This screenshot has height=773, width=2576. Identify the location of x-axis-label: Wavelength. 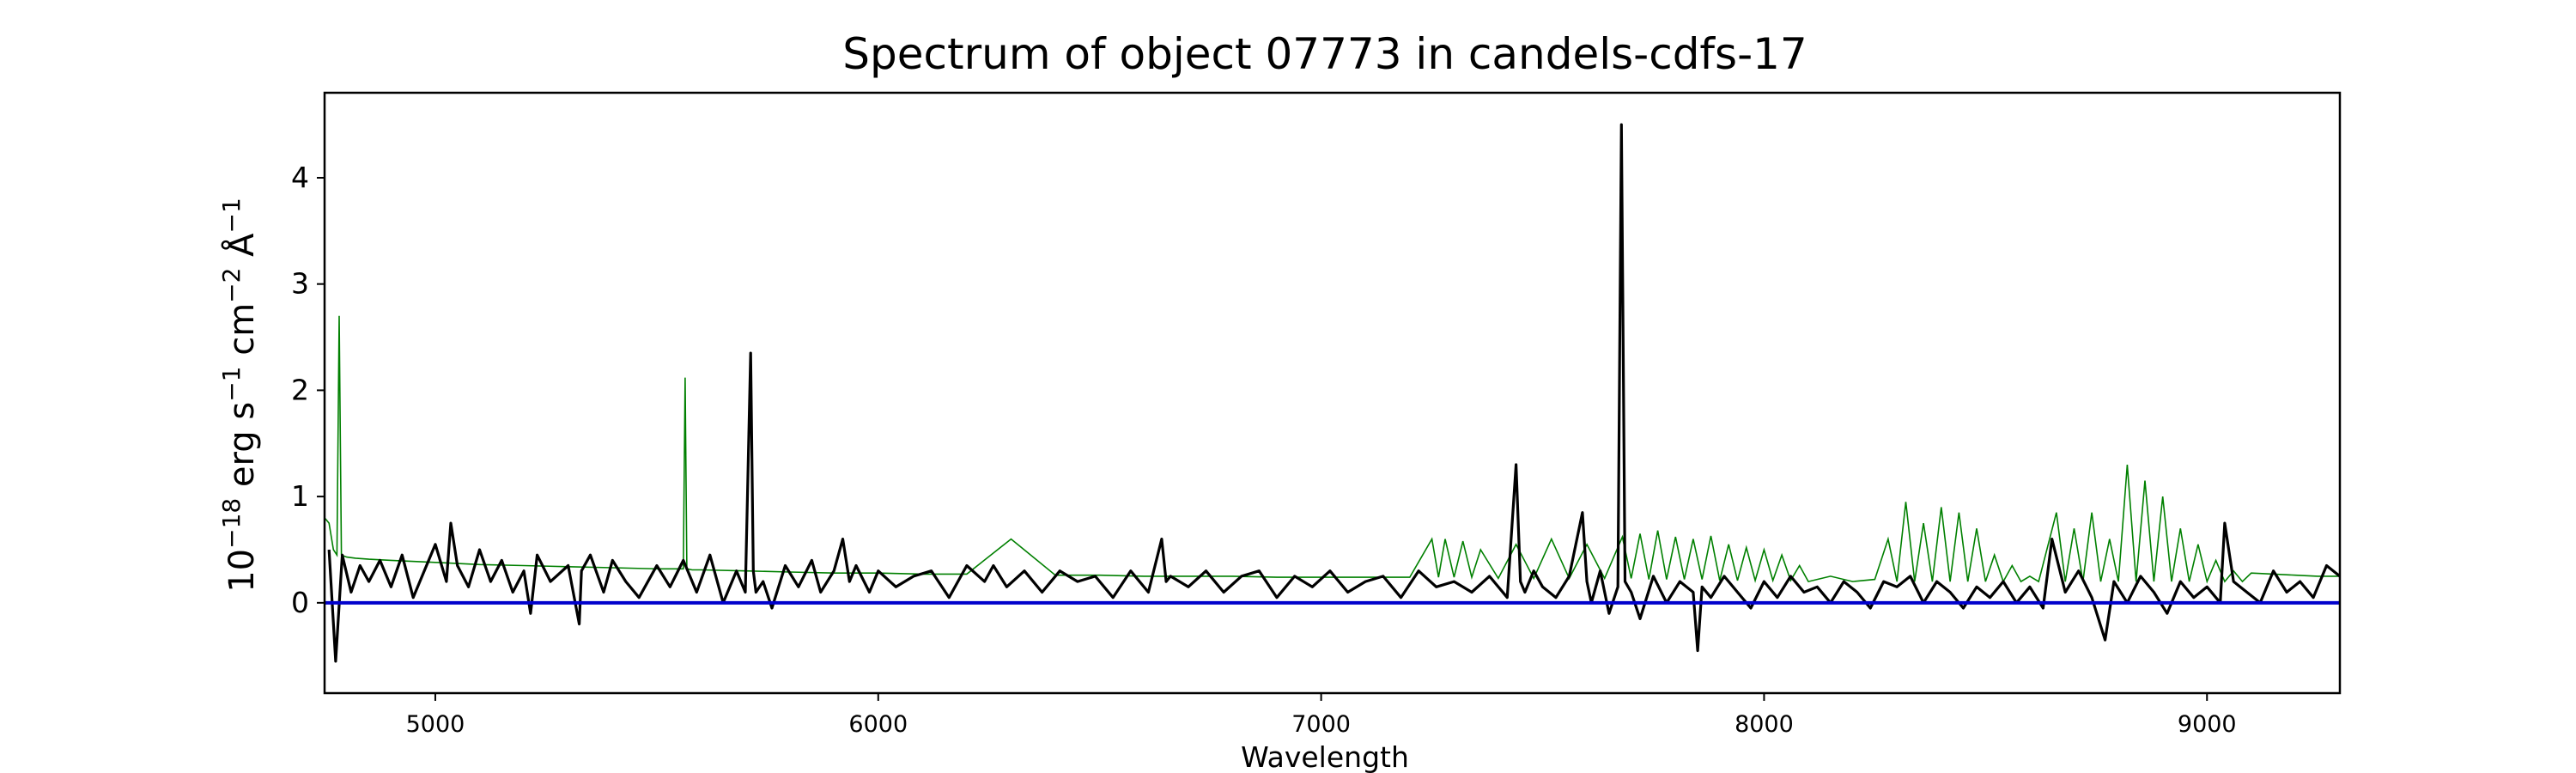
(1325, 756).